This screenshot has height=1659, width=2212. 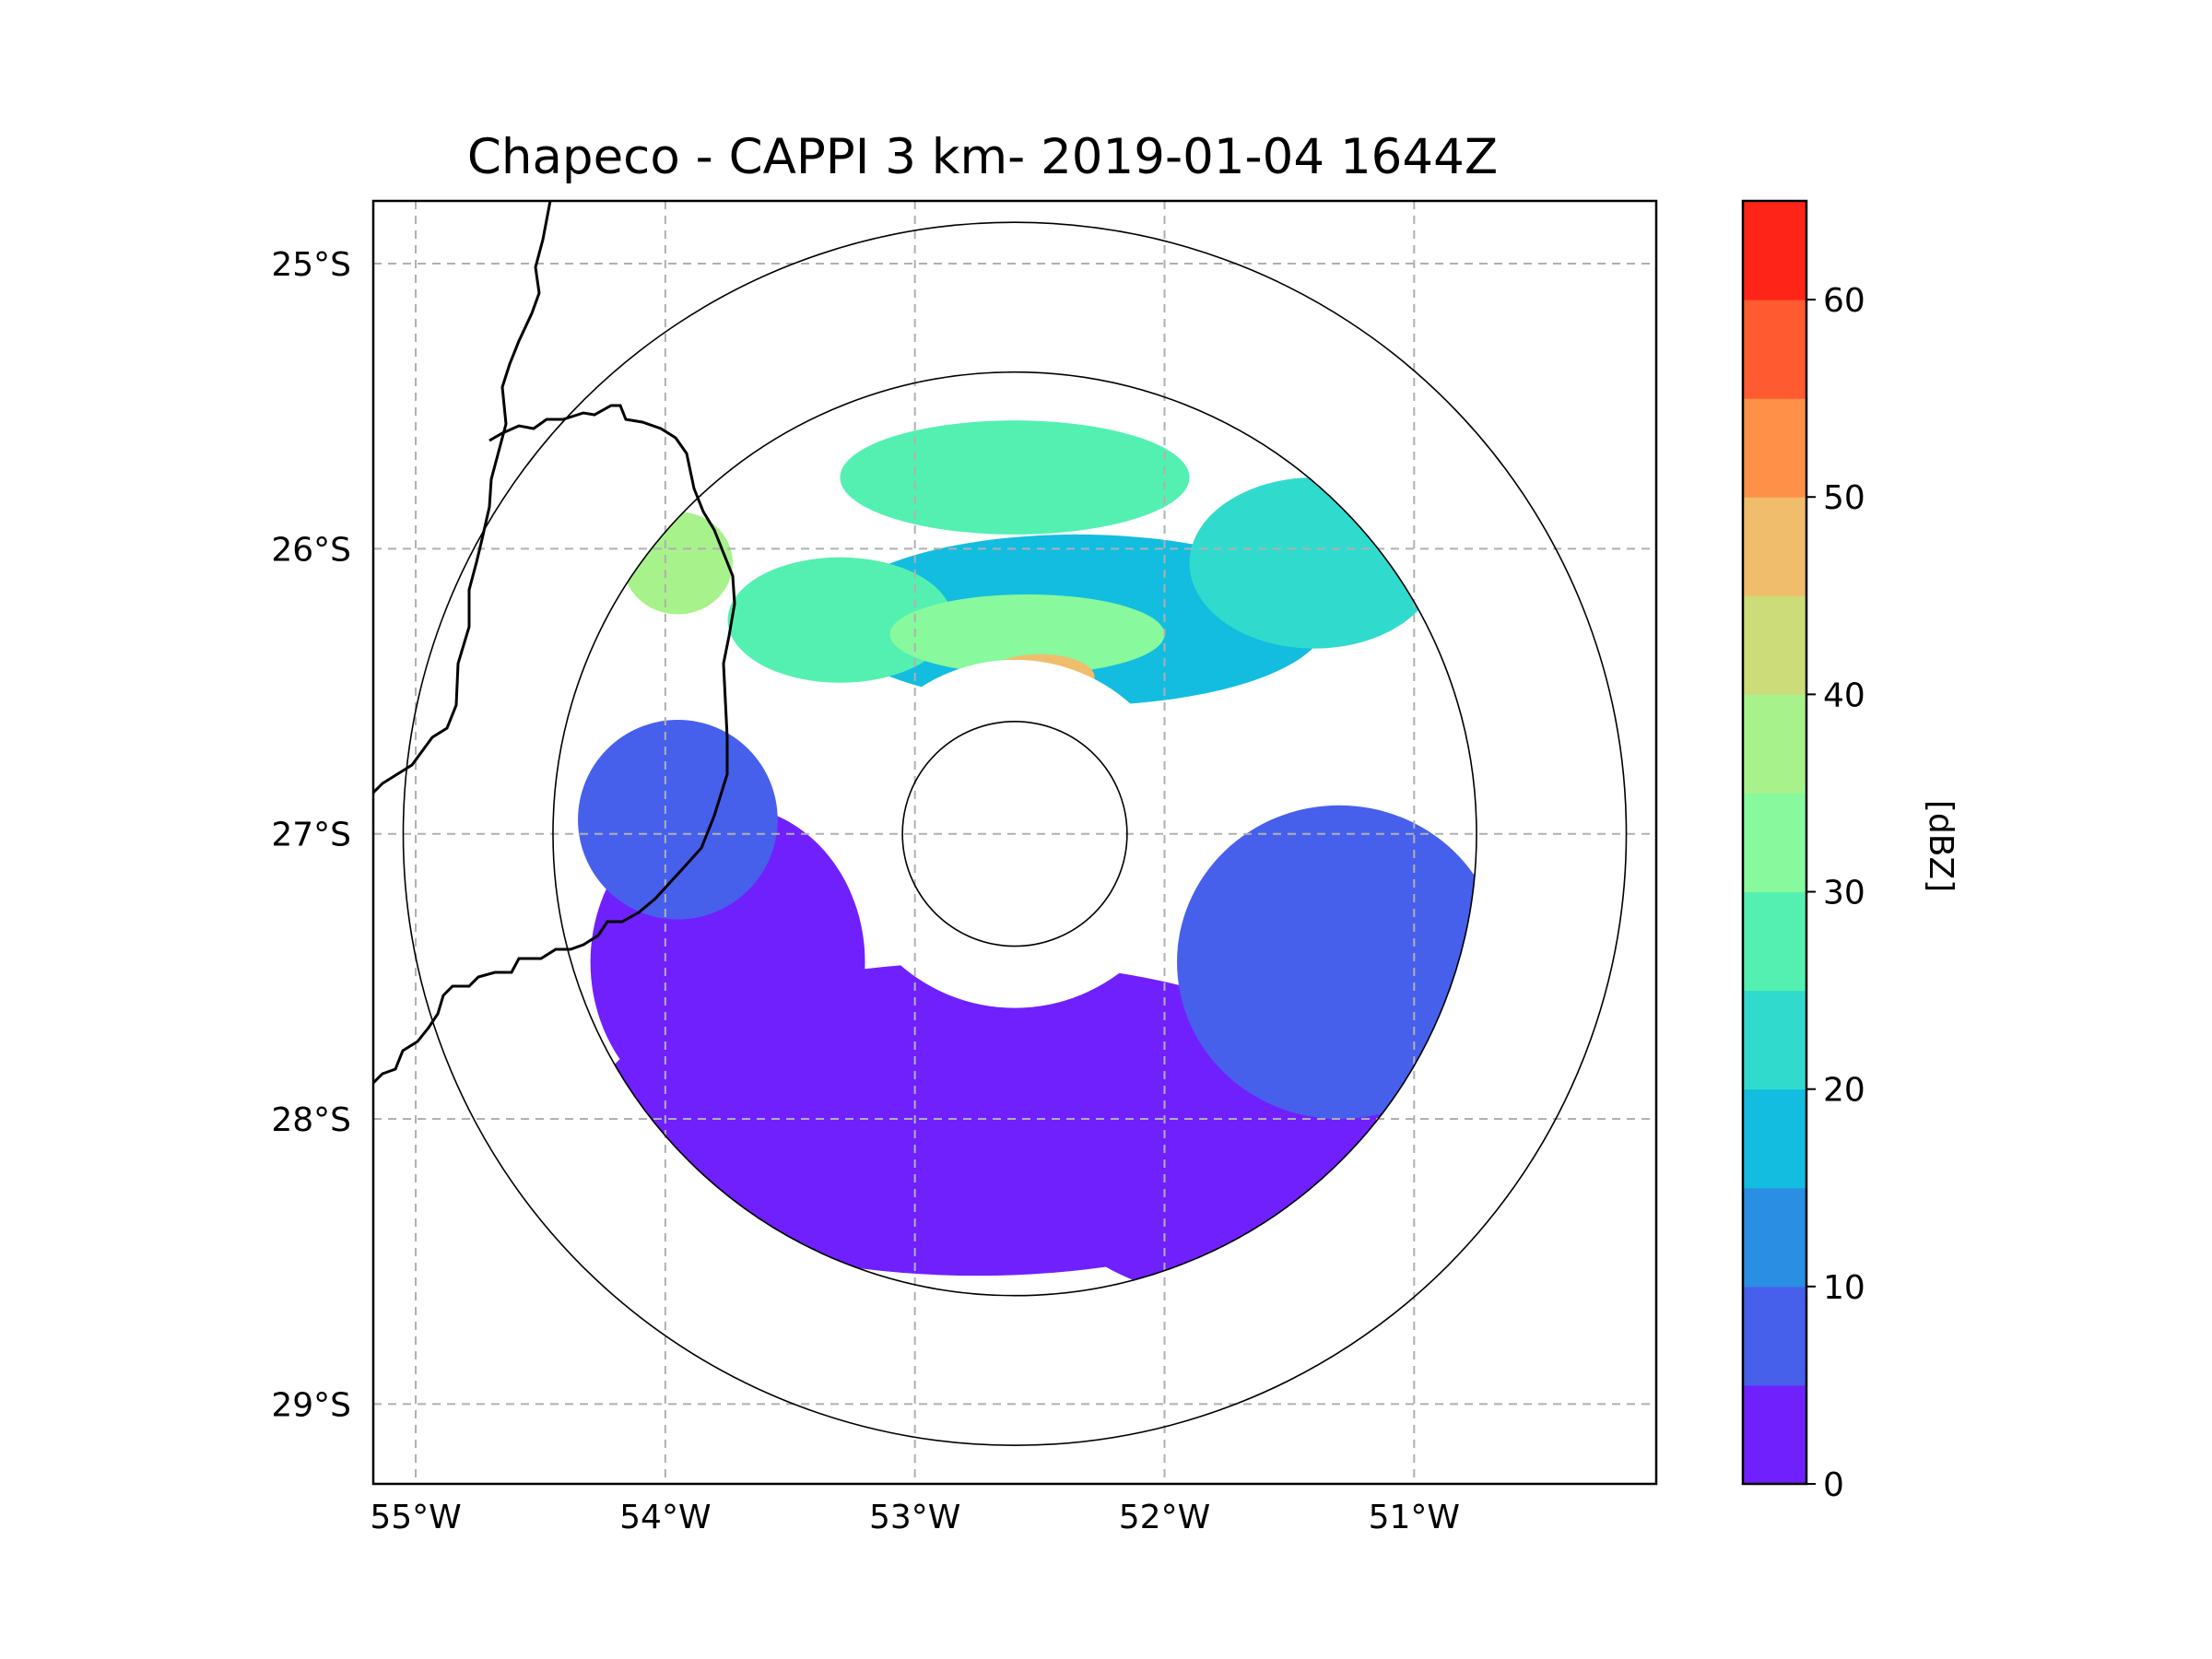 I want to click on colorbar-swatches, so click(x=1774, y=843).